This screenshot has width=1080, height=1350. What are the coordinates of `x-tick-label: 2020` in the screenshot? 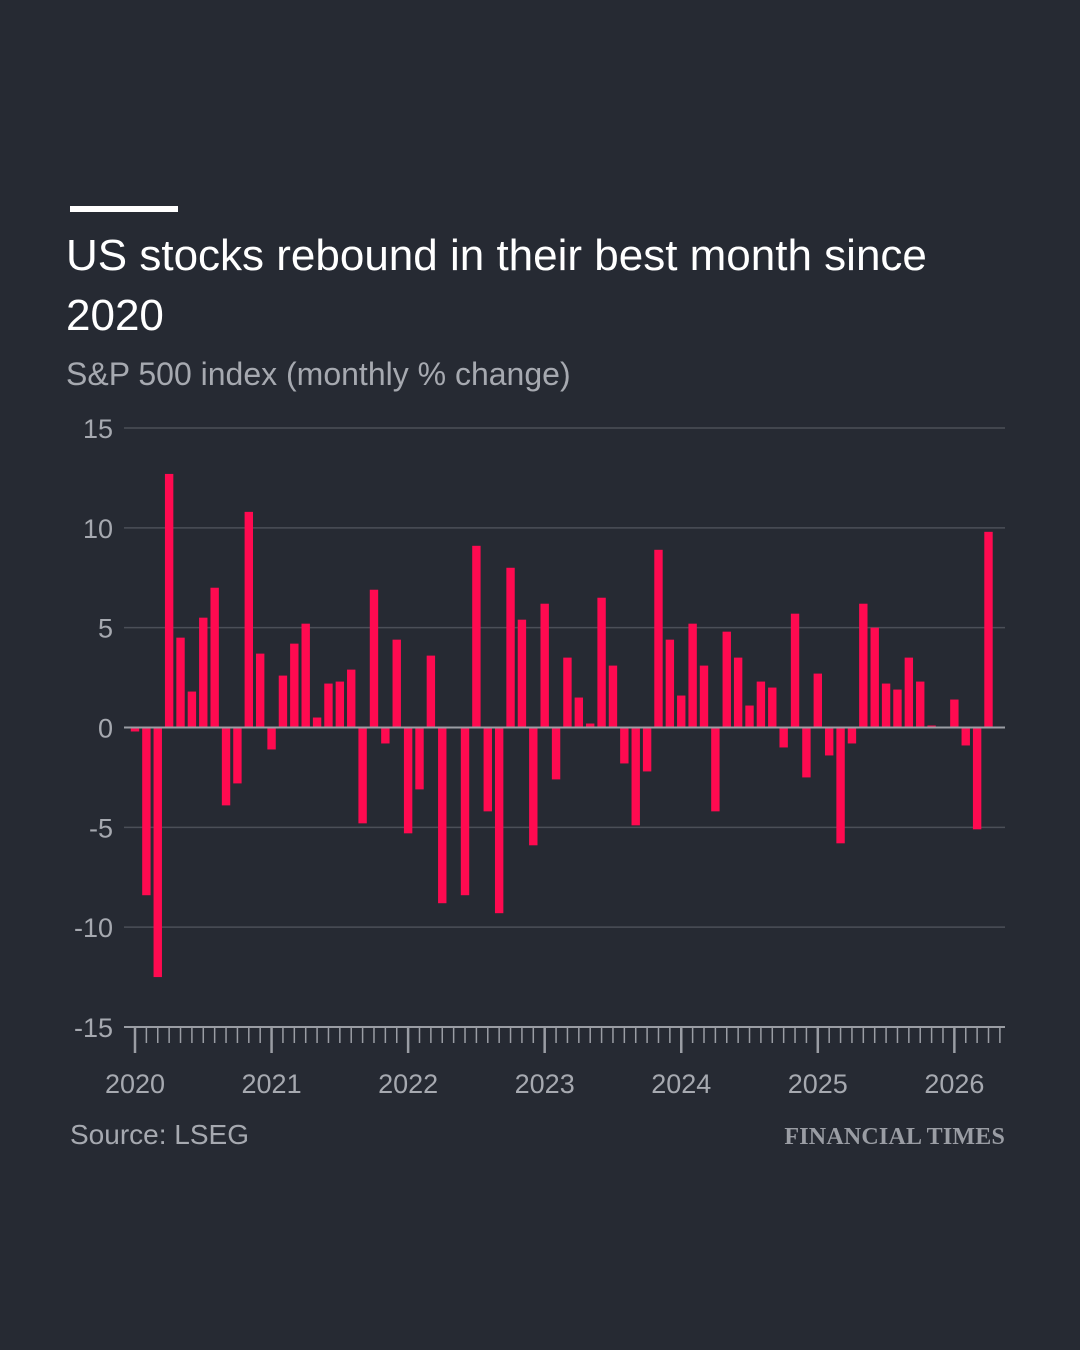 It's located at (135, 1084).